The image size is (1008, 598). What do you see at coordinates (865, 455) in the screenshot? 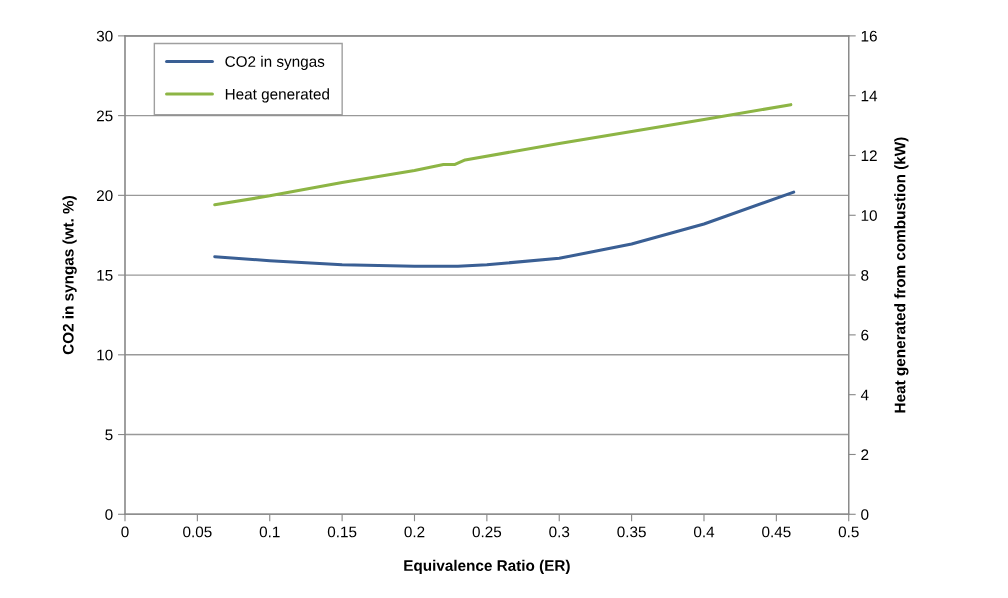
I see `y2-tick-label: 2` at bounding box center [865, 455].